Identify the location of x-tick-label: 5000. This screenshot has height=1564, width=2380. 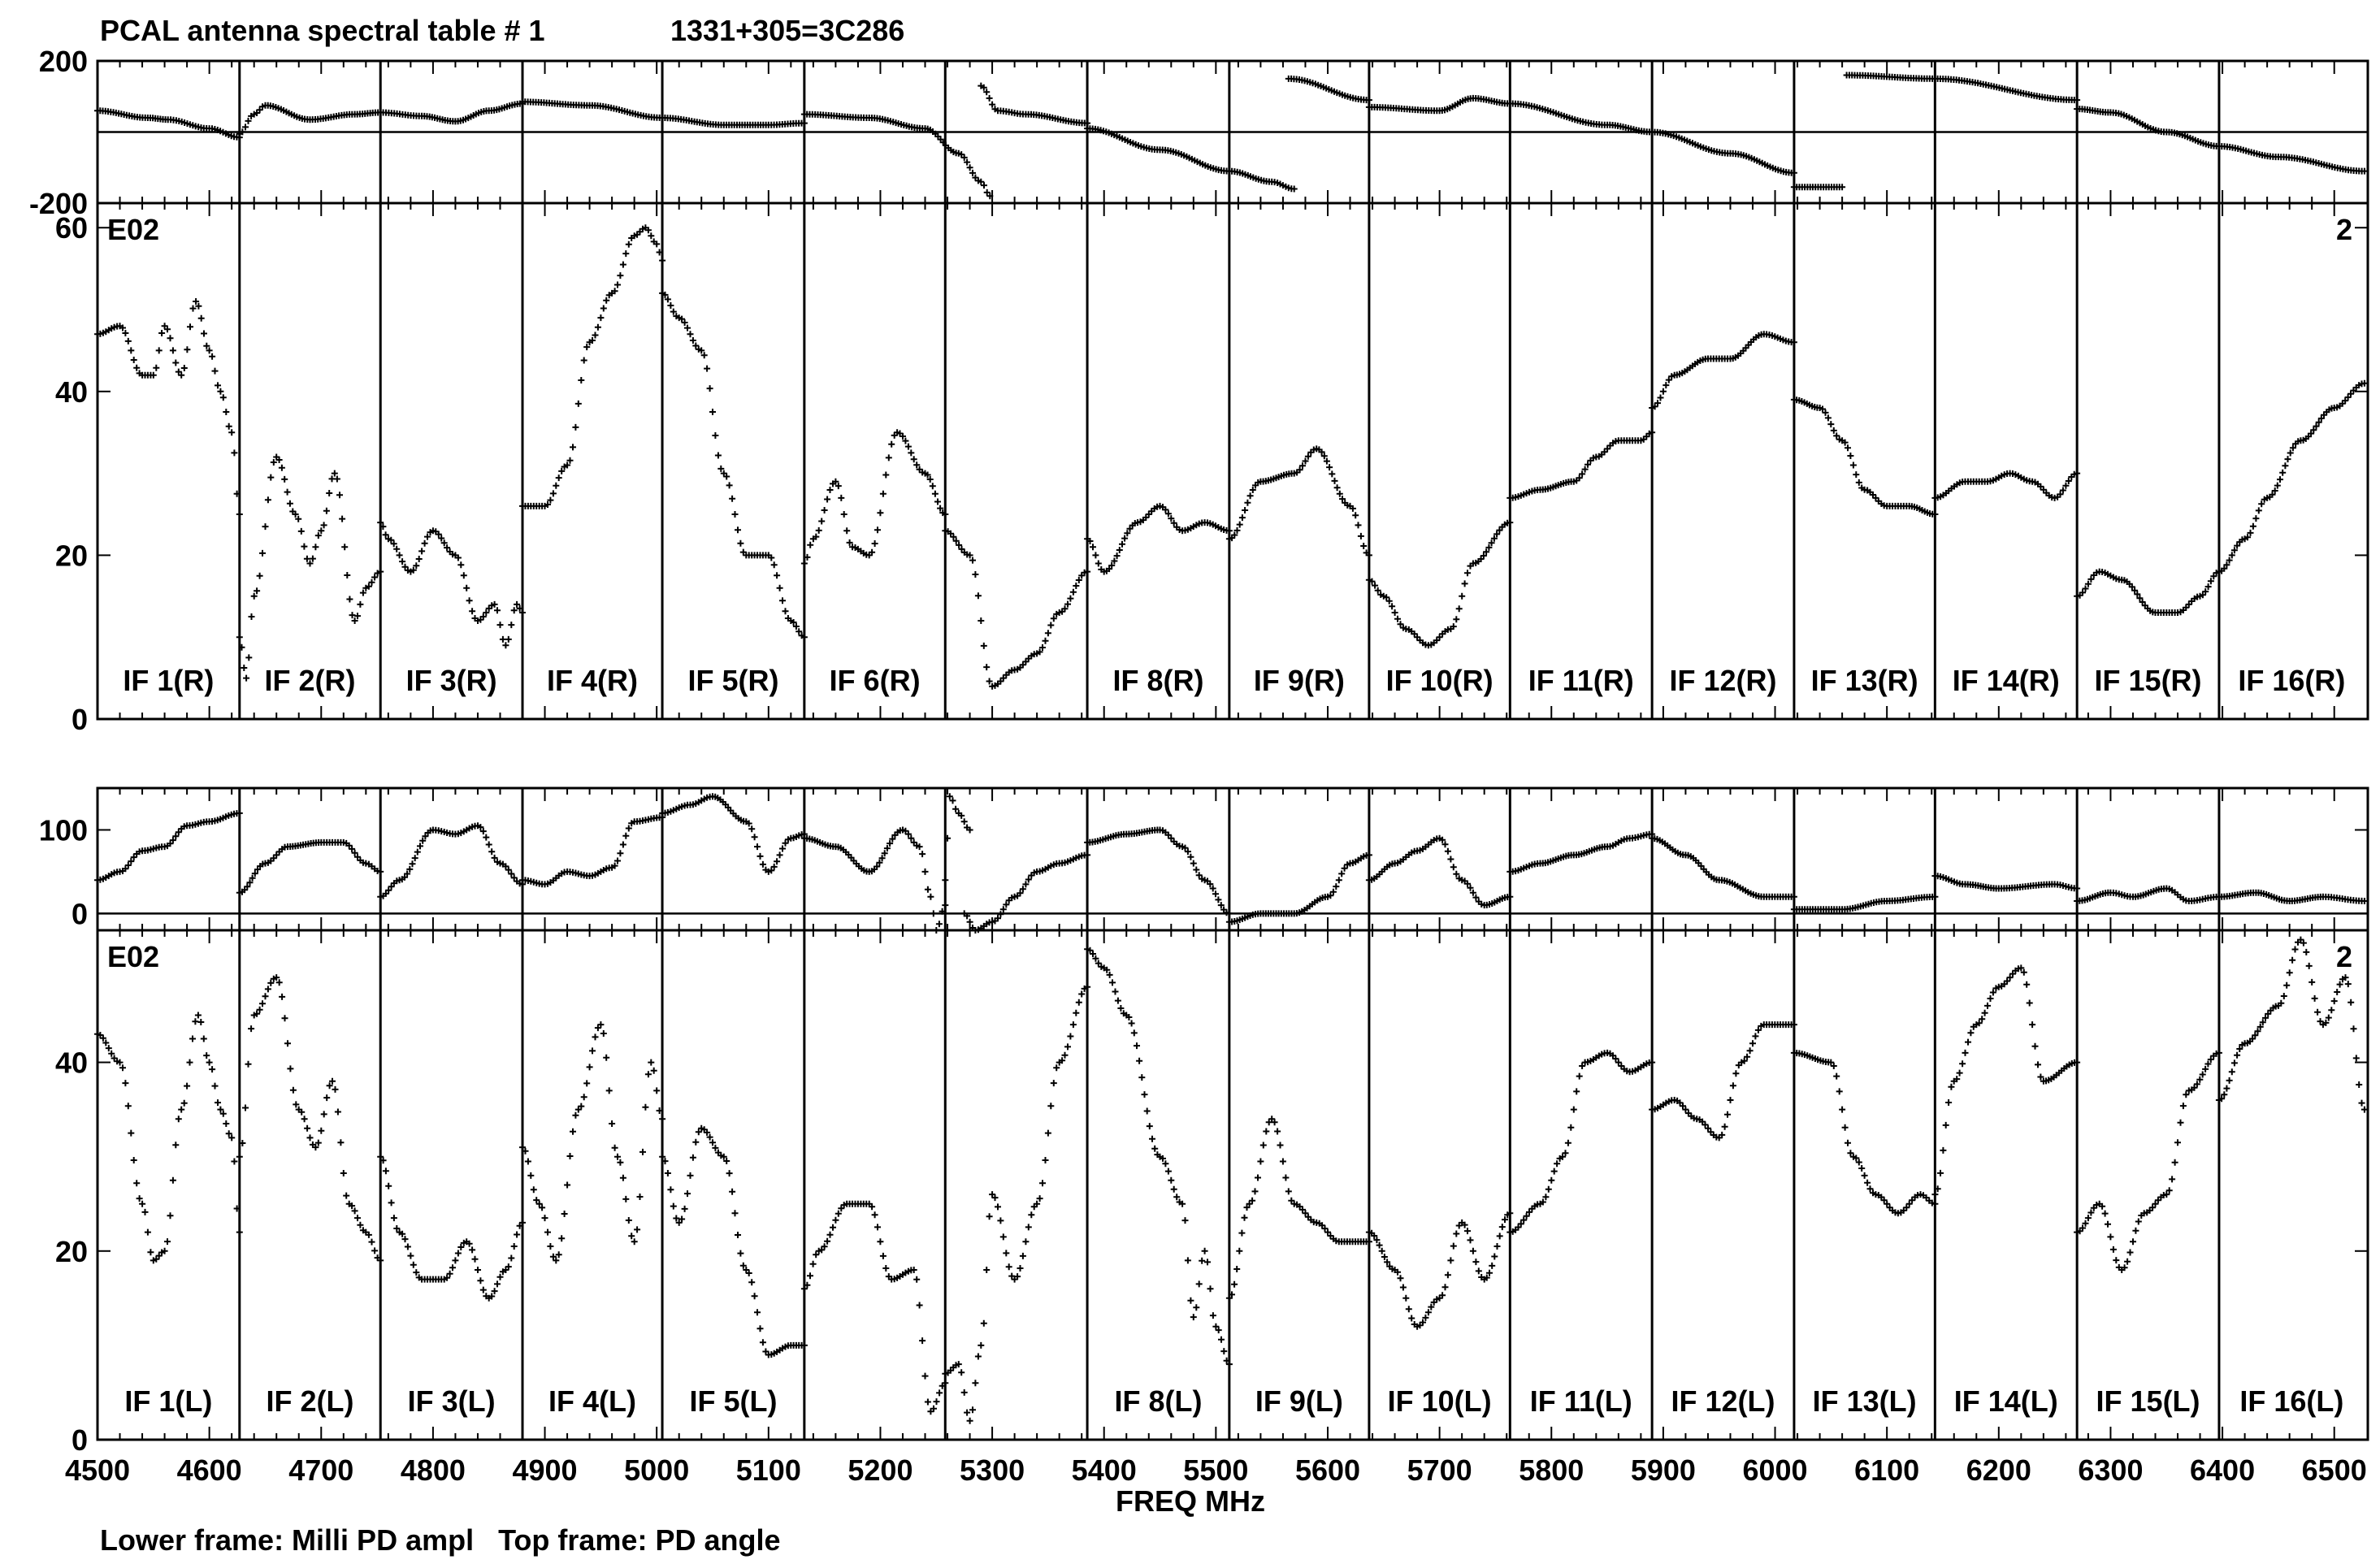
(657, 1470).